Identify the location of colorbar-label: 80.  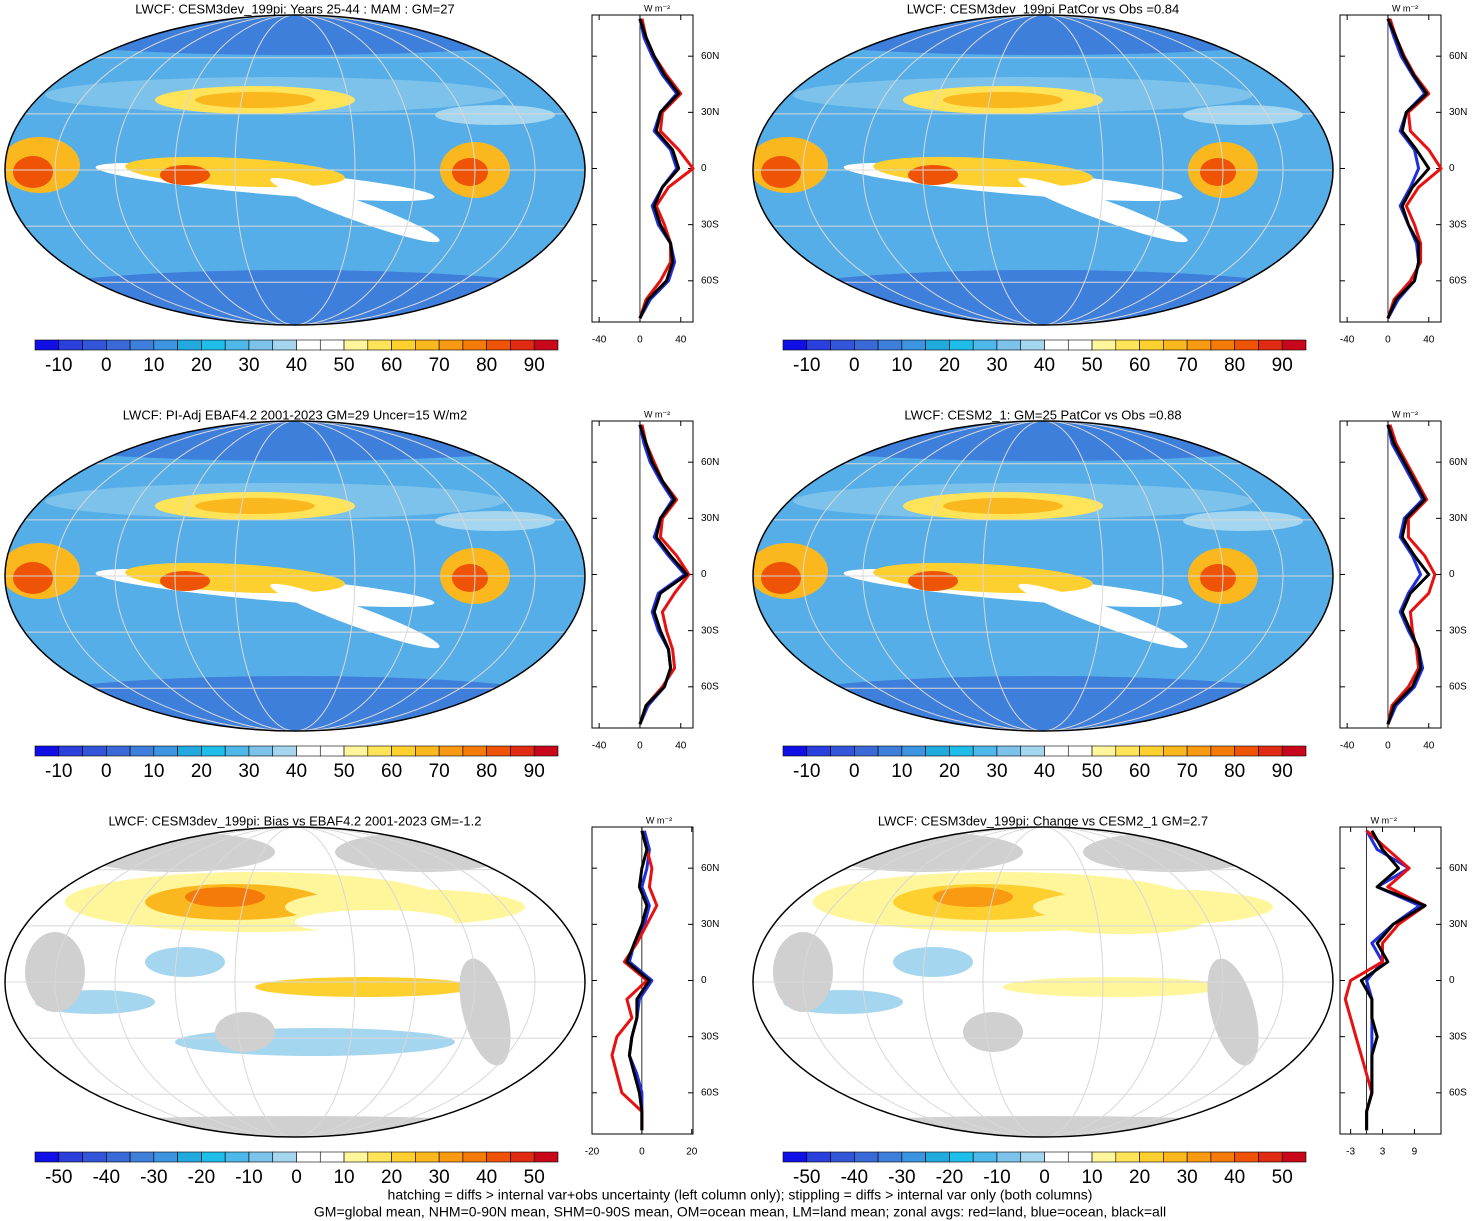
(486, 365).